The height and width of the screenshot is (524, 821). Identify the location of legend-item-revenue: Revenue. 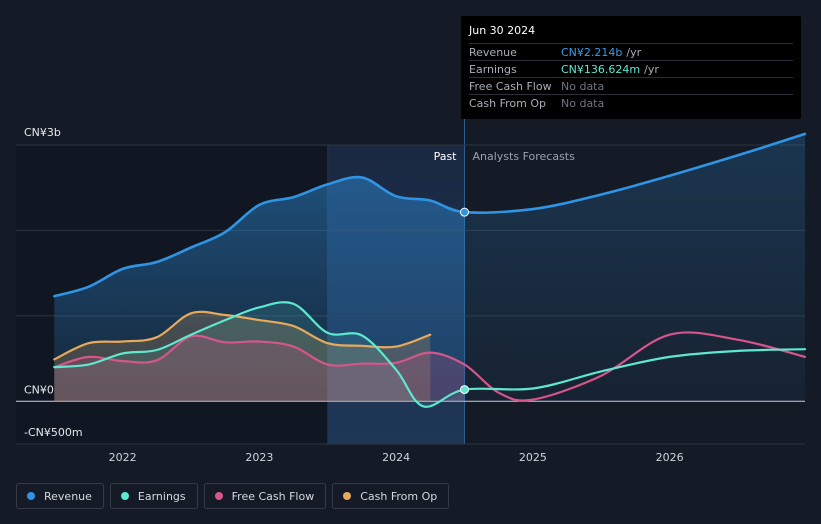
(60, 496).